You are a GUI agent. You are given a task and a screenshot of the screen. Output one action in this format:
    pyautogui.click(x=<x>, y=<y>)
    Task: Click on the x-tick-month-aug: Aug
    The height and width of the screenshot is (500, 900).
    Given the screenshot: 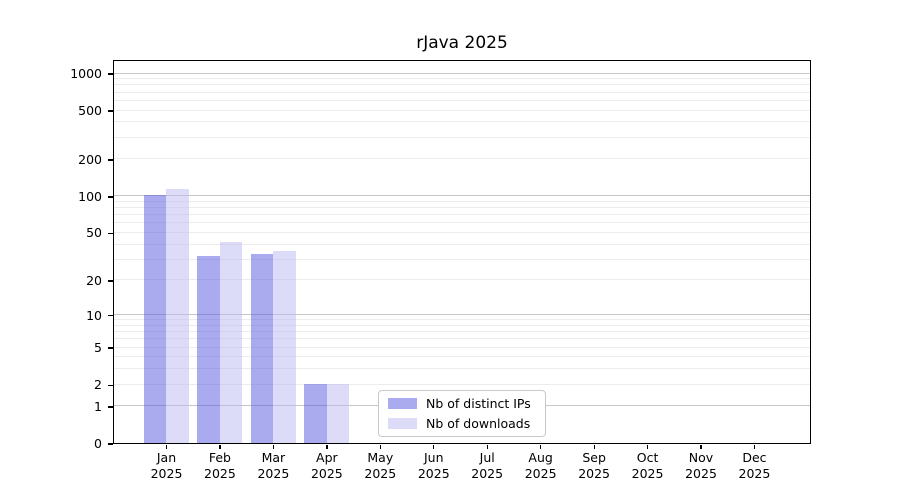 What is the action you would take?
    pyautogui.click(x=540, y=457)
    